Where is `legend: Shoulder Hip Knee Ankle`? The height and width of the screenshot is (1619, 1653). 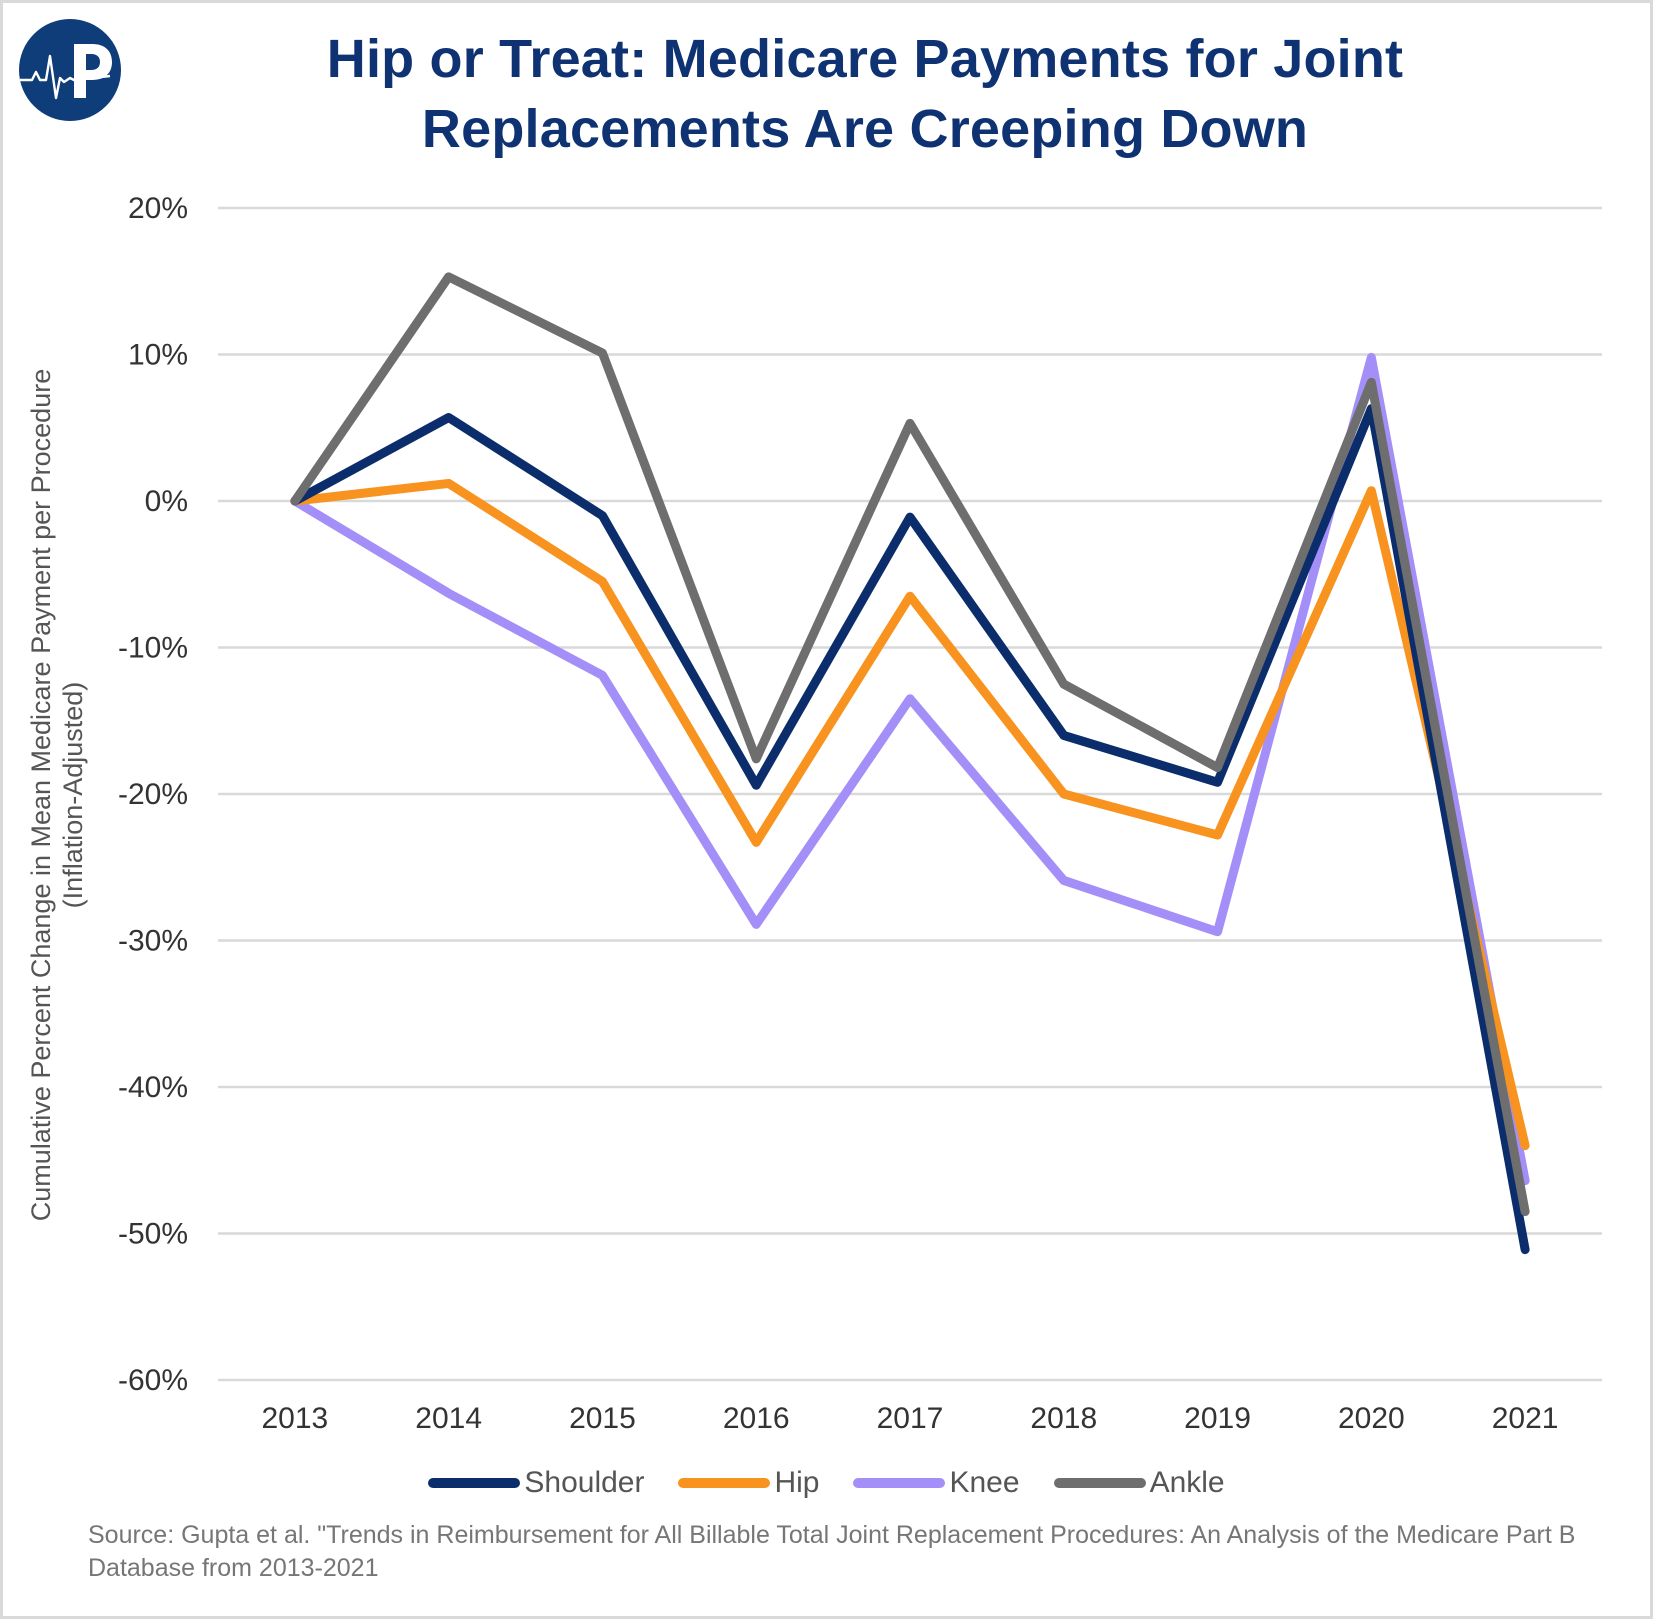 legend: Shoulder Hip Knee Ankle is located at coordinates (826, 1483).